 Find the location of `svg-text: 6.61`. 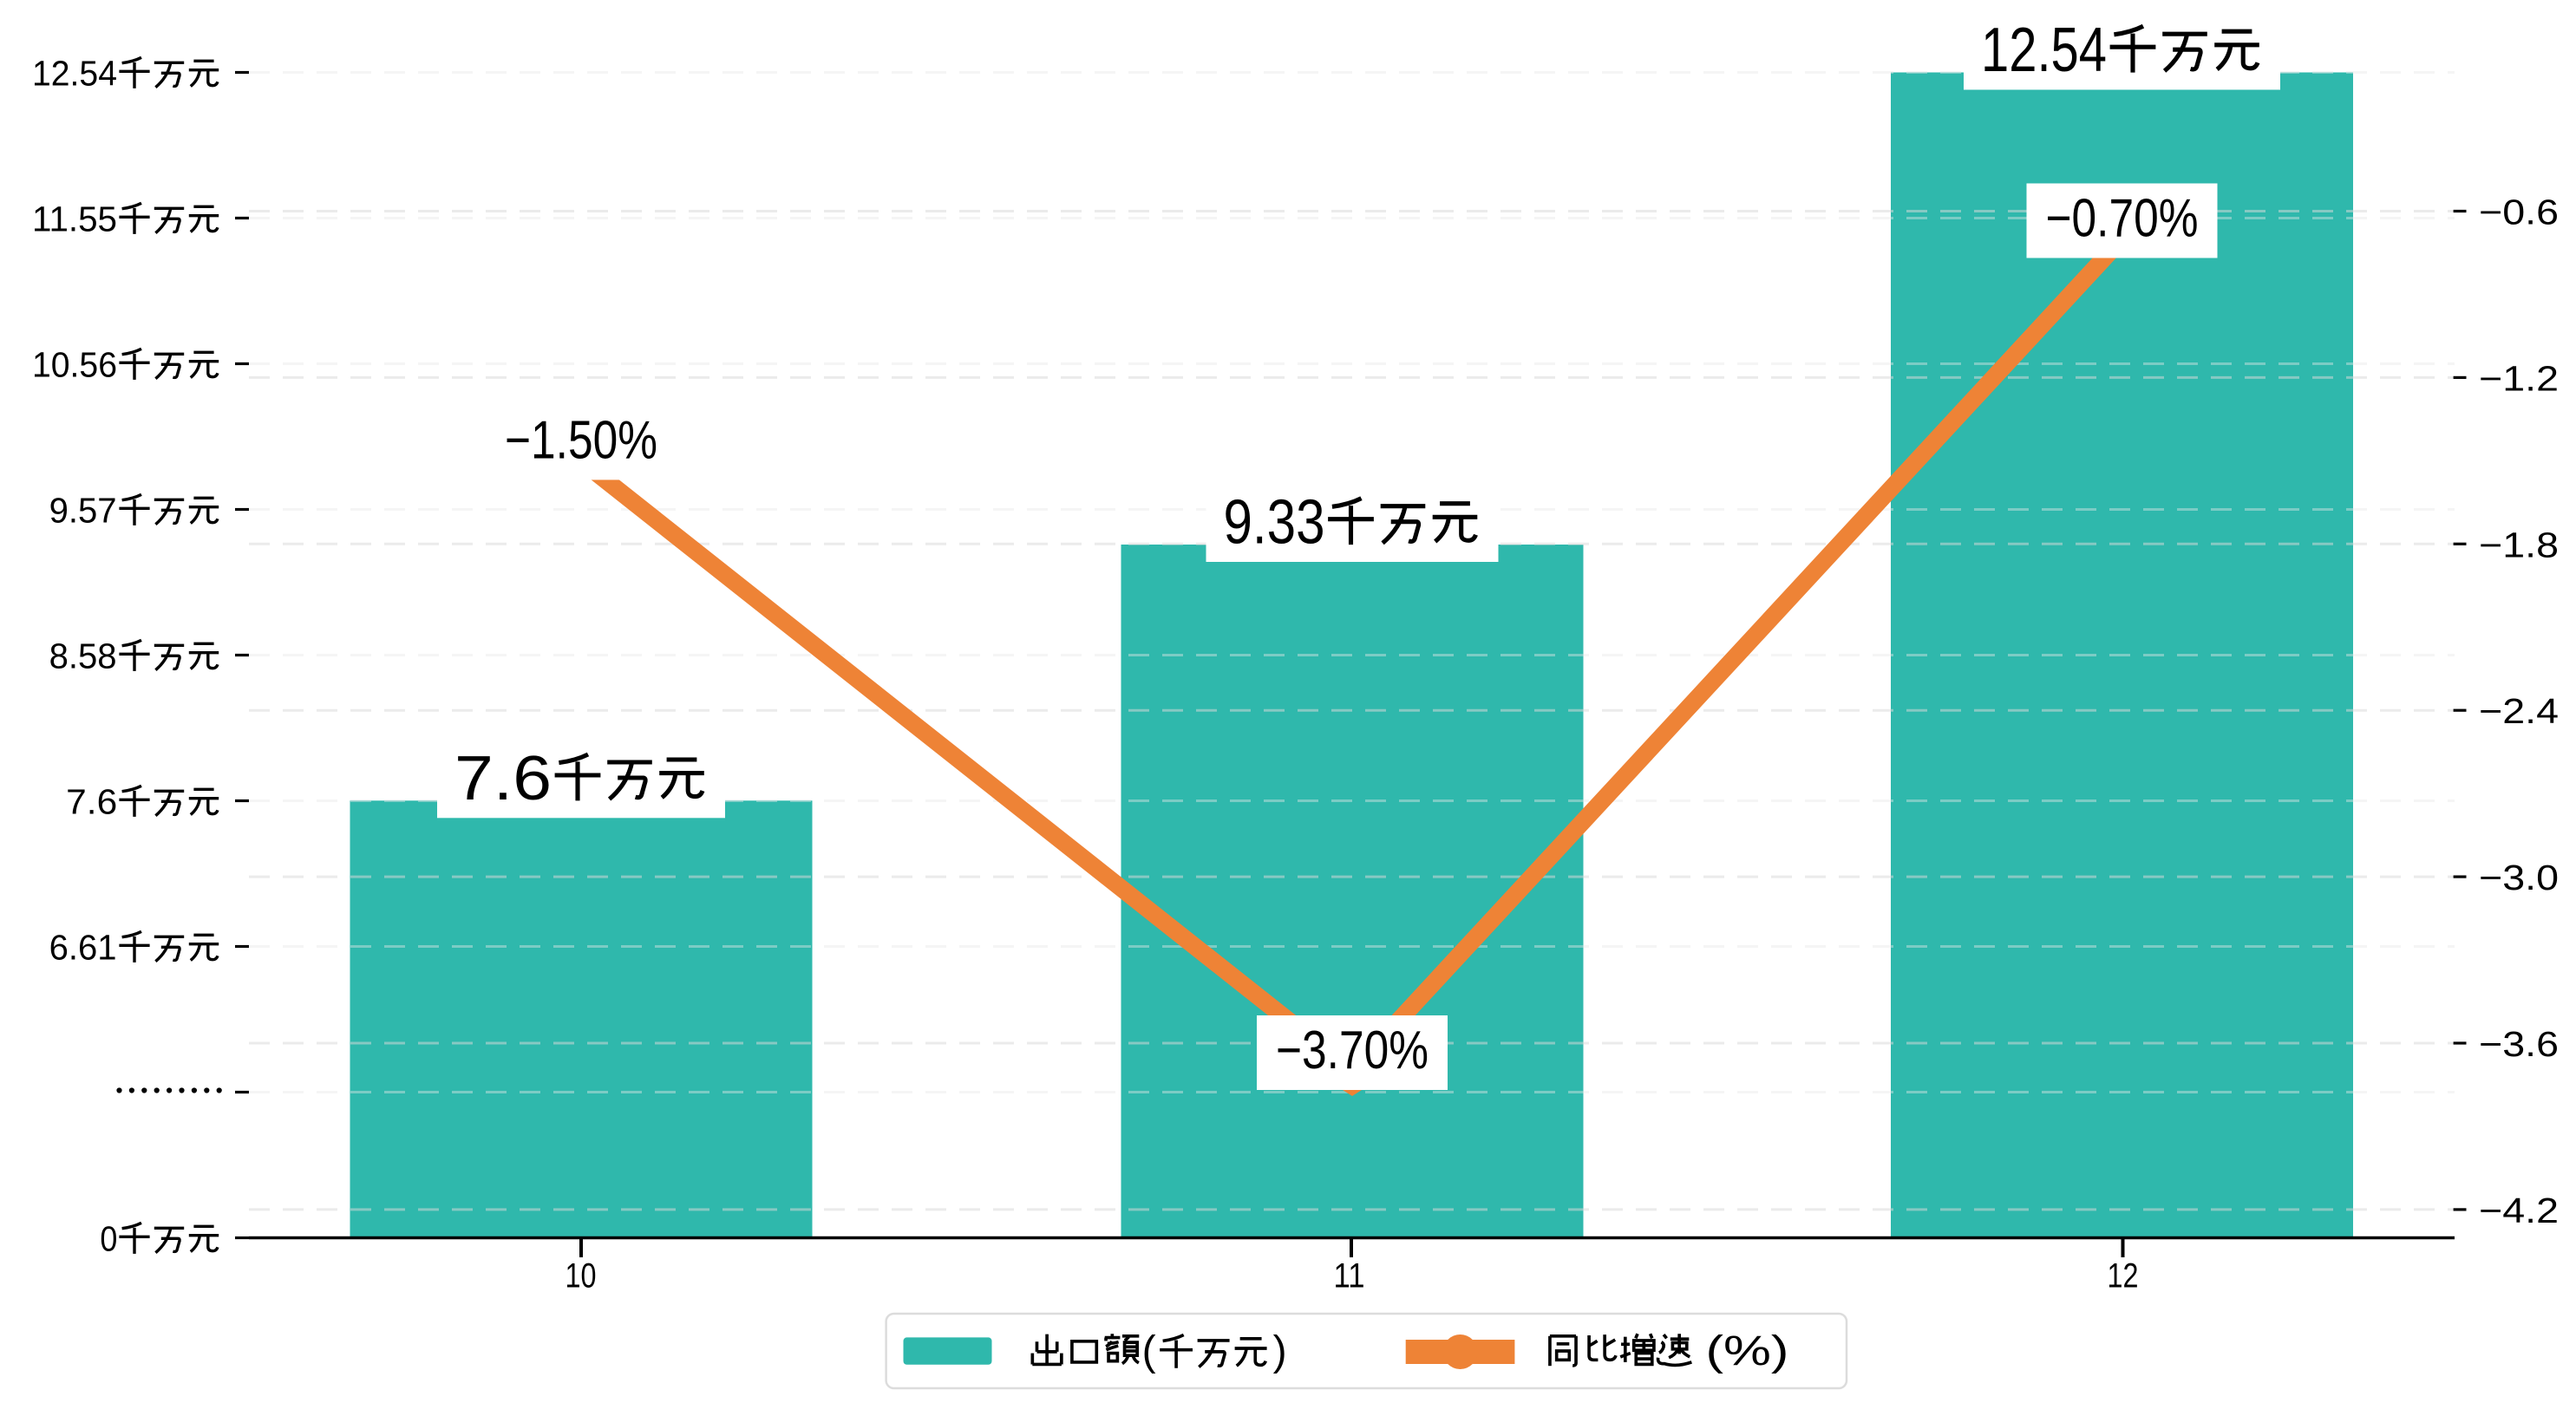

svg-text: 6.61 is located at coordinates (83, 948).